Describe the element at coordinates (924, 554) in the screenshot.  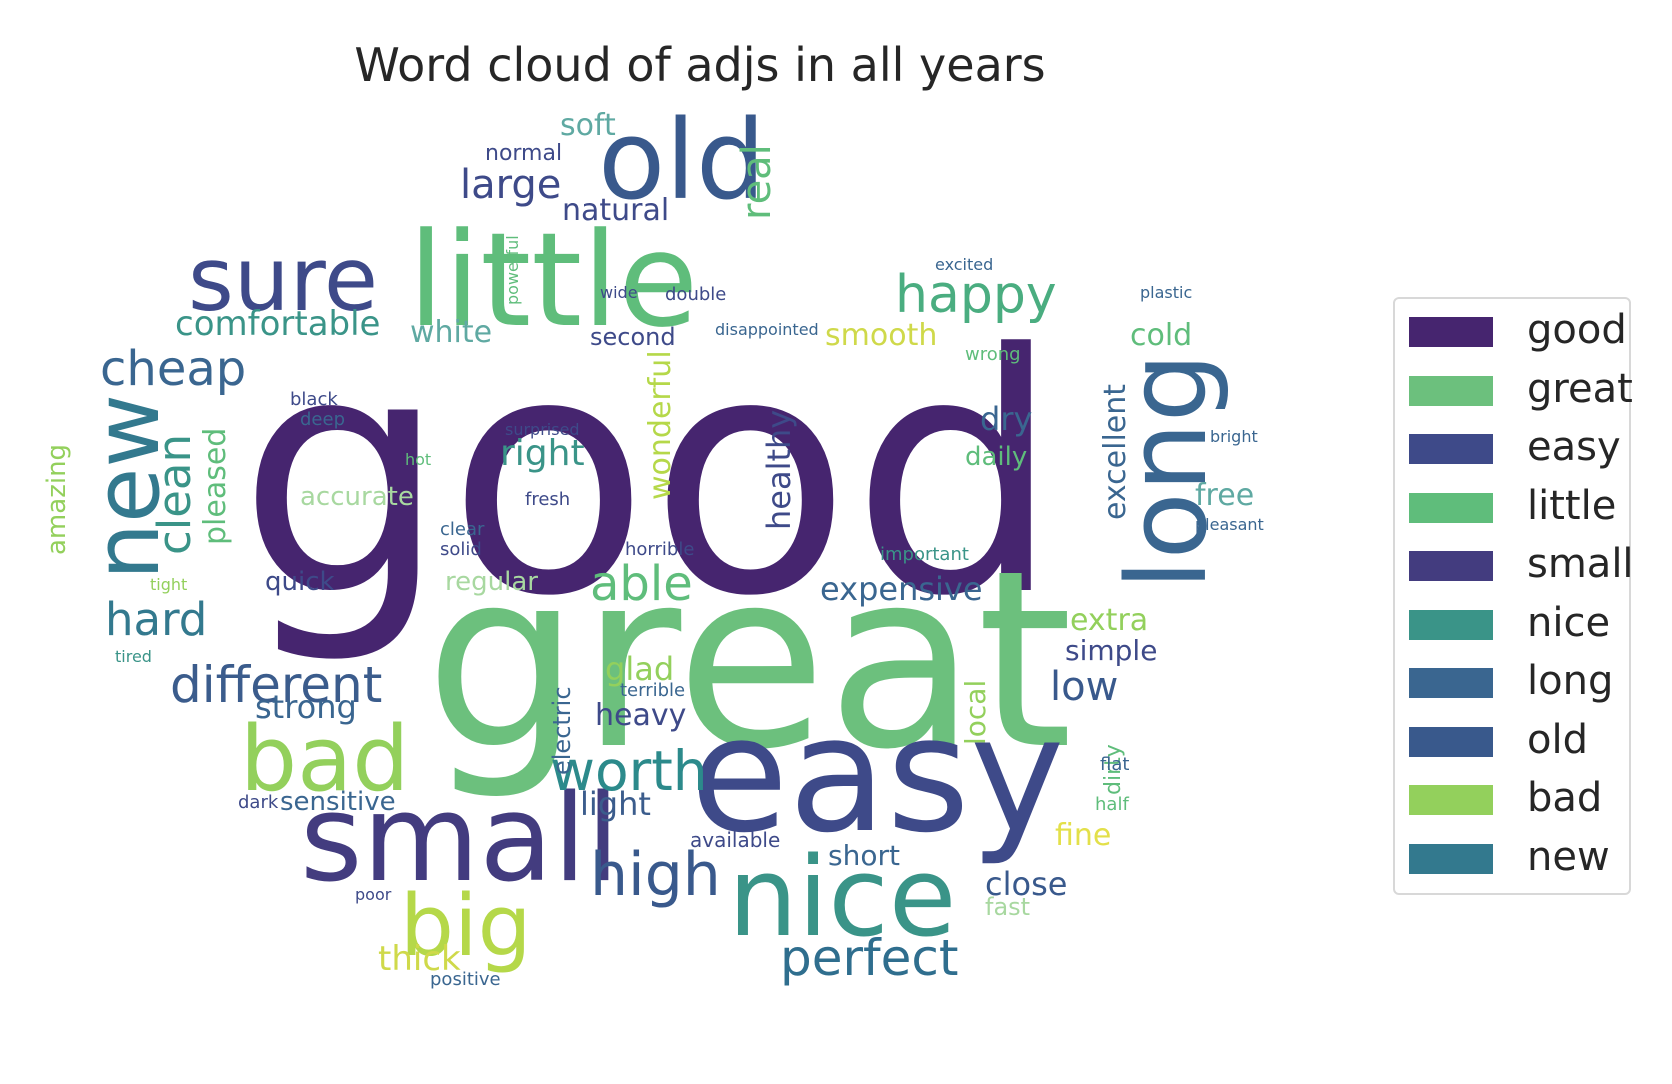
I see `cloud-word: important` at that location.